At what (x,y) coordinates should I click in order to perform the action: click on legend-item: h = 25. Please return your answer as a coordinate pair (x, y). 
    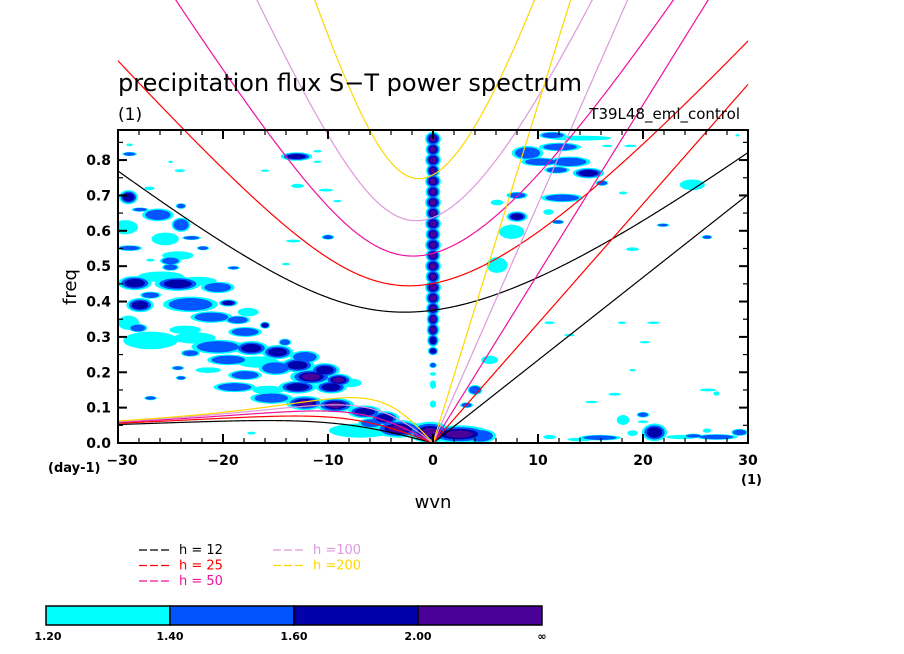
    Looking at the image, I should click on (181, 566).